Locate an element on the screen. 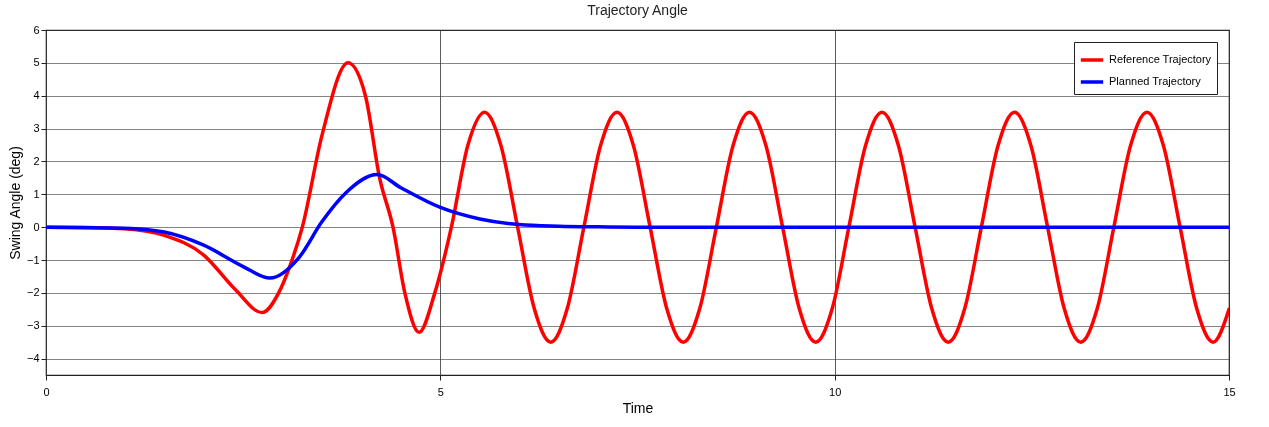  y-tick-label: 4 is located at coordinates (36, 95).